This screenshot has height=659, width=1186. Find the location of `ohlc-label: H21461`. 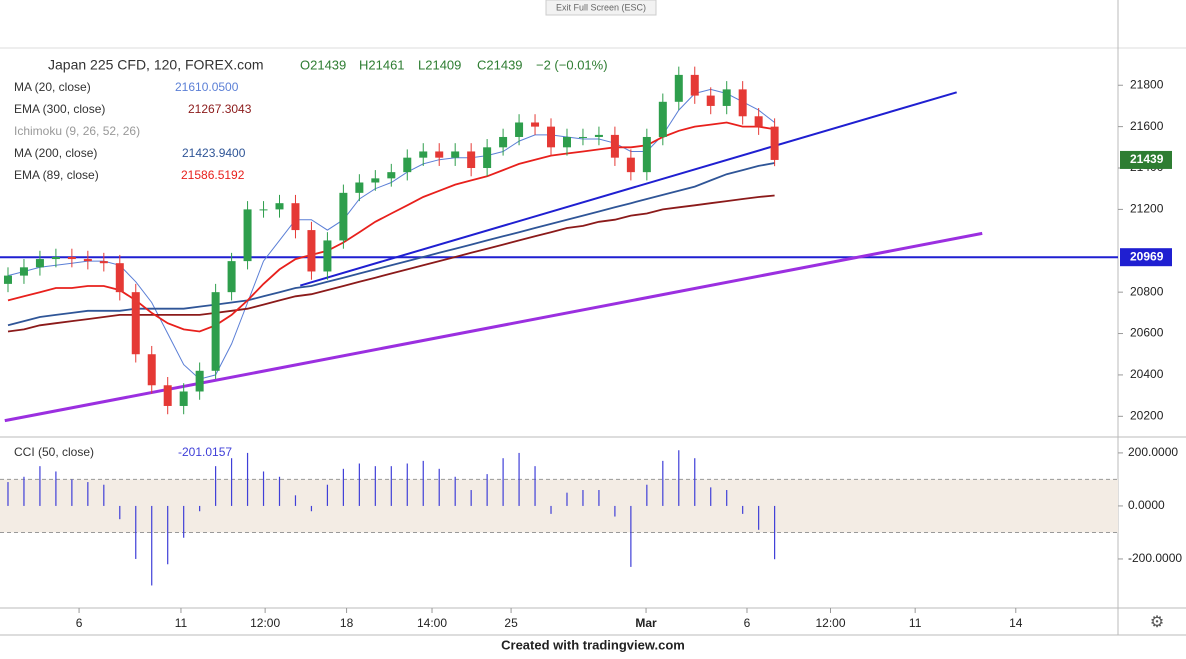

ohlc-label: H21461 is located at coordinates (382, 64).